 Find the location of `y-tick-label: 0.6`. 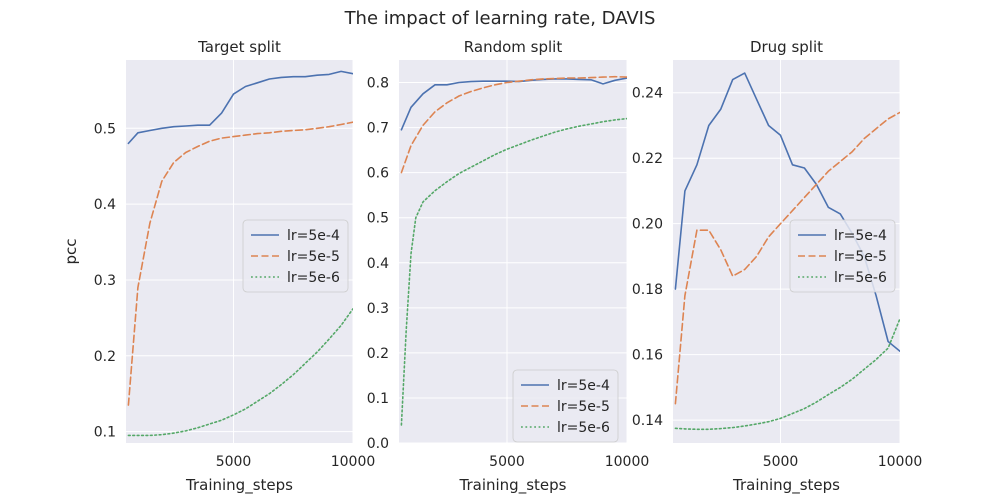

y-tick-label: 0.6 is located at coordinates (378, 174).